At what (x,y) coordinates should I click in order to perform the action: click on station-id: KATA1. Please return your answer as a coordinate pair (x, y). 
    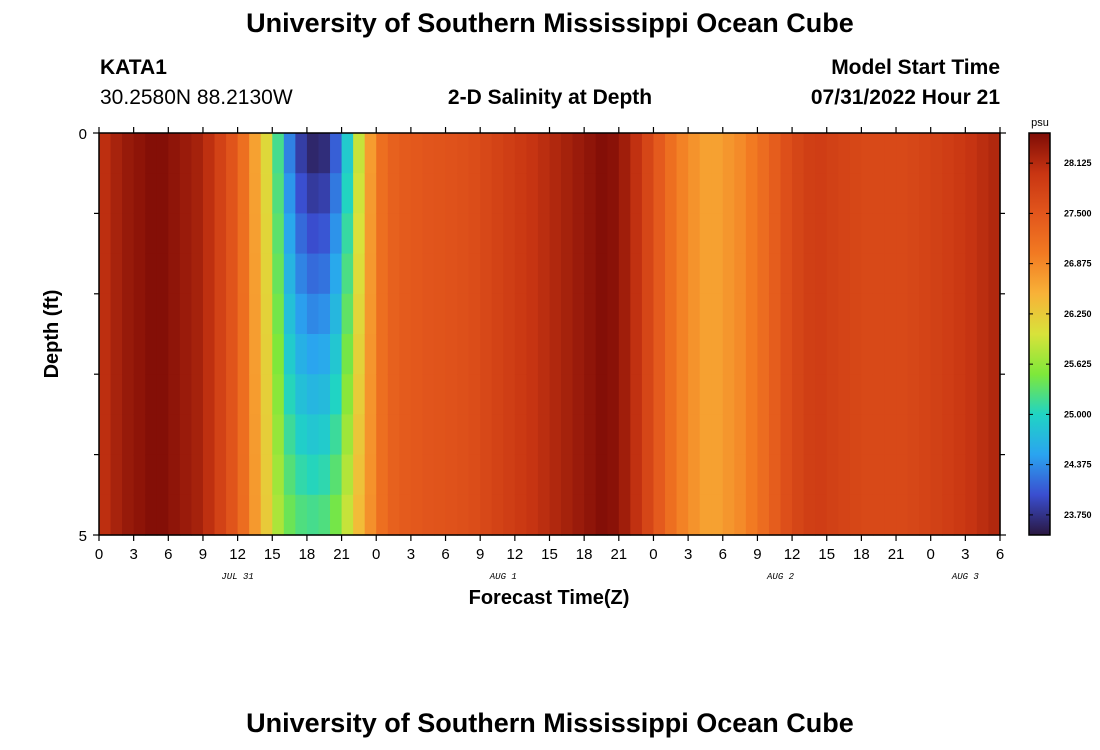
    Looking at the image, I should click on (133, 67).